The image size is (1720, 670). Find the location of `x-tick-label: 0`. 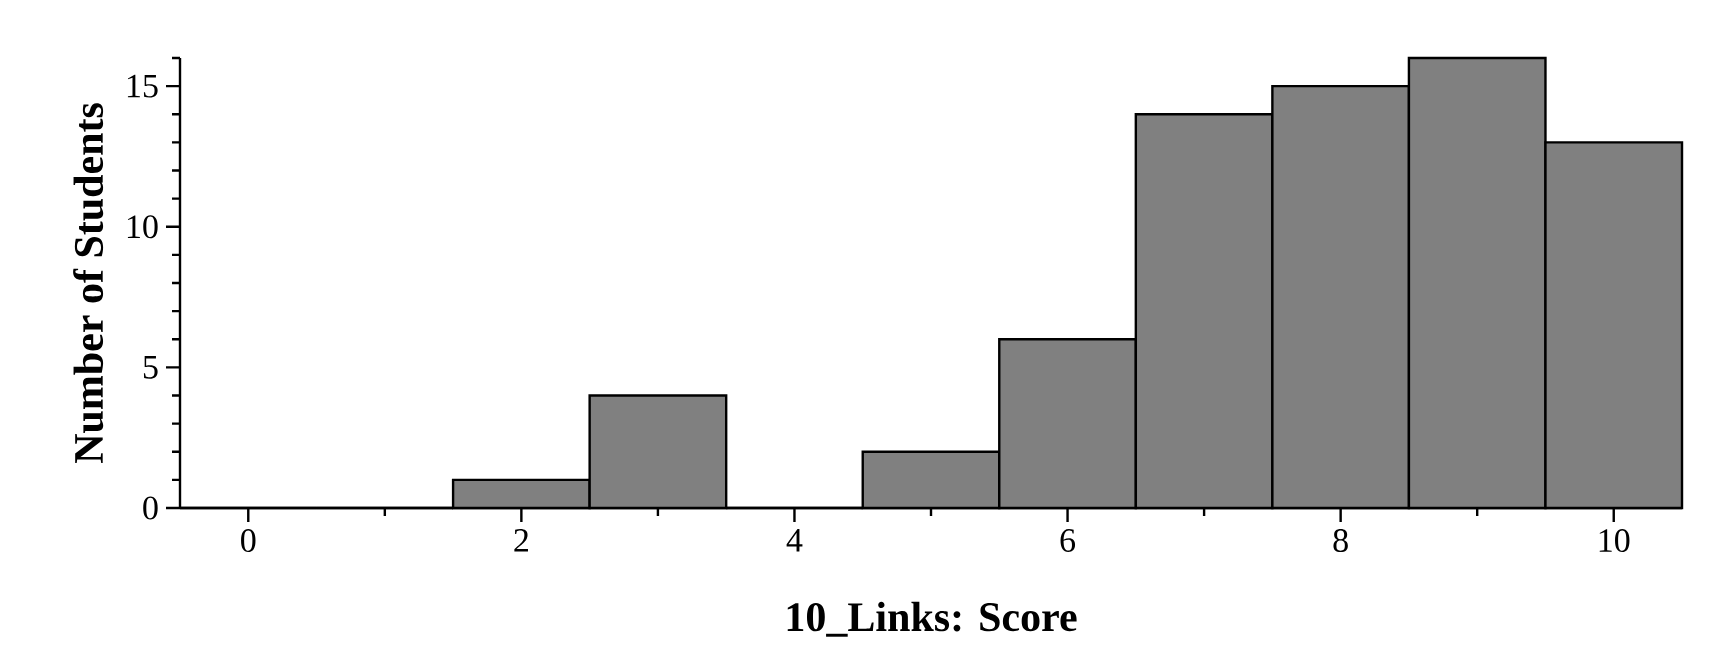

x-tick-label: 0 is located at coordinates (248, 541).